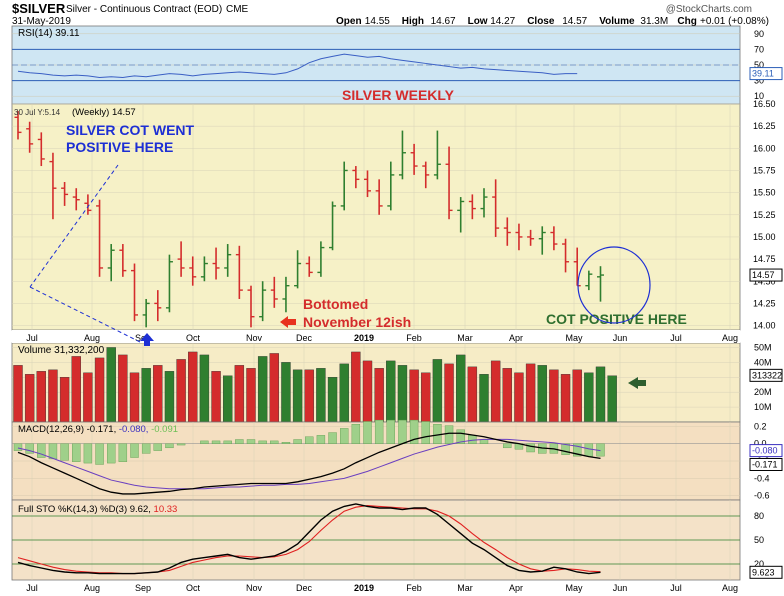  Describe the element at coordinates (288, 322) in the screenshot. I see `red-left-arrow-icon` at that location.